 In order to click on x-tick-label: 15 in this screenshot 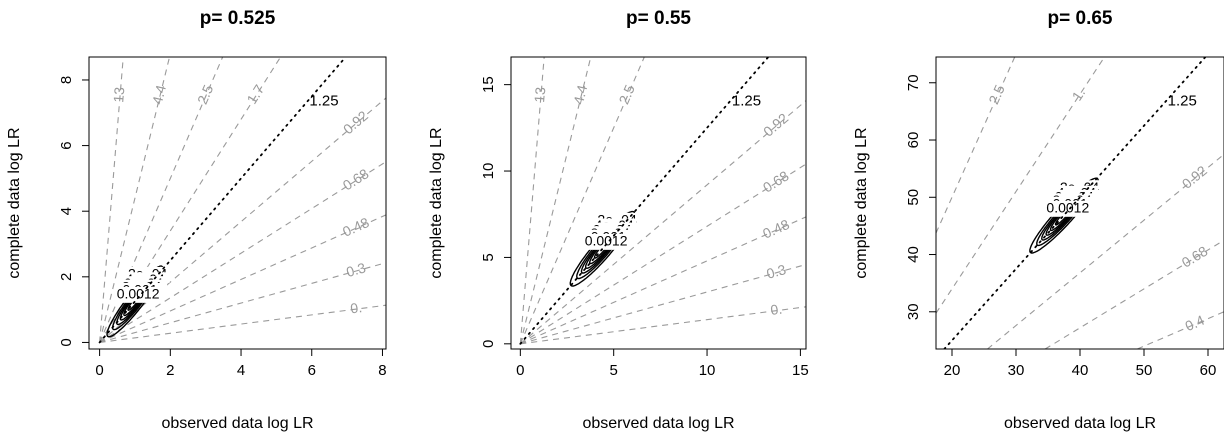, I will do `click(800, 370)`.